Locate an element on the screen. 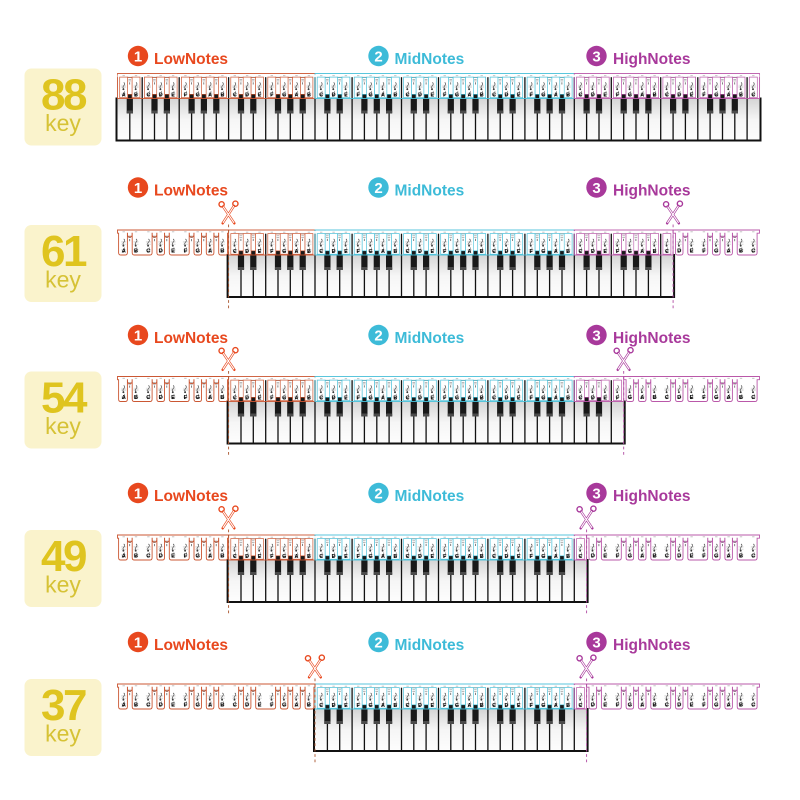 The height and width of the screenshot is (800, 800). svg-text: 54 is located at coordinates (64, 398).